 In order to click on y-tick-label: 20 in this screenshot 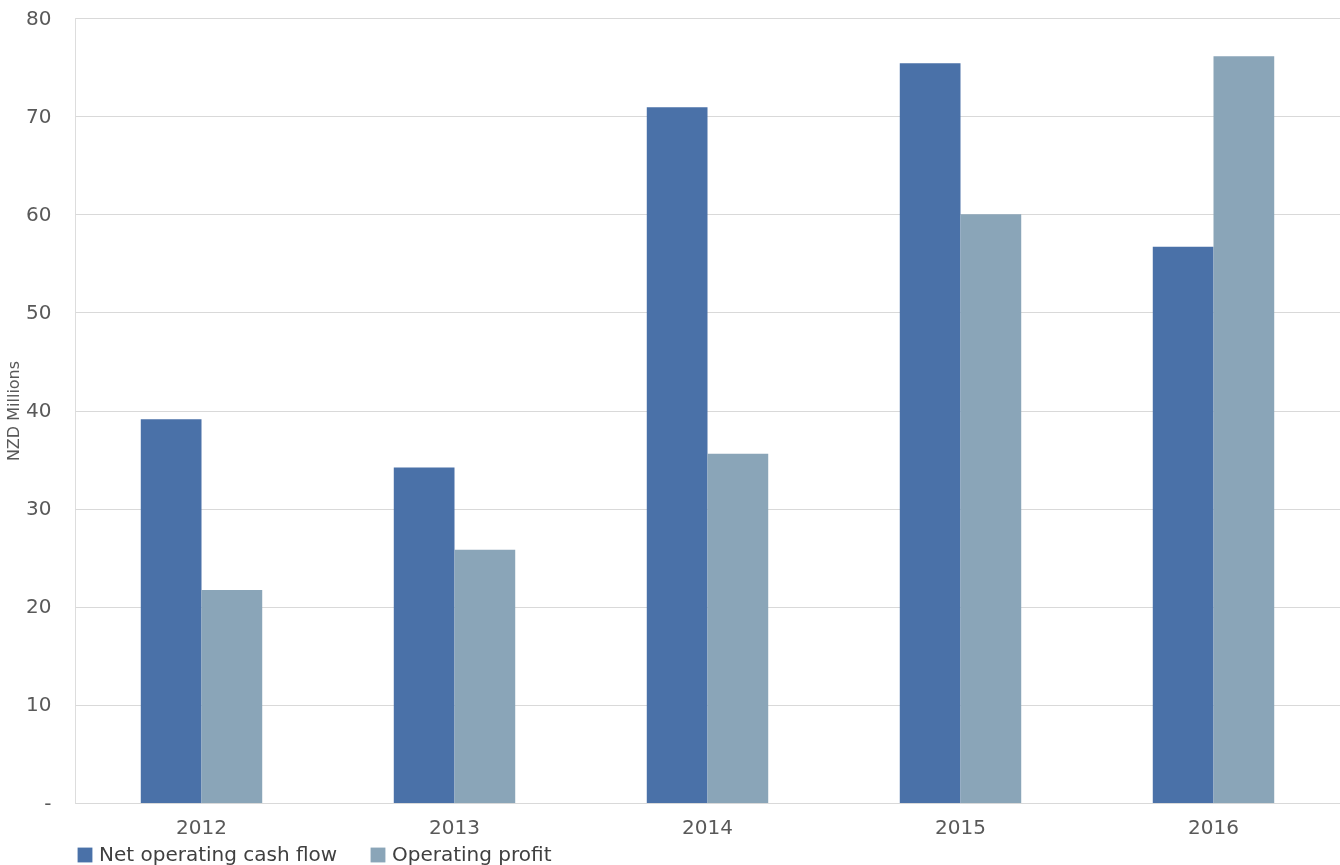, I will do `click(39, 606)`.